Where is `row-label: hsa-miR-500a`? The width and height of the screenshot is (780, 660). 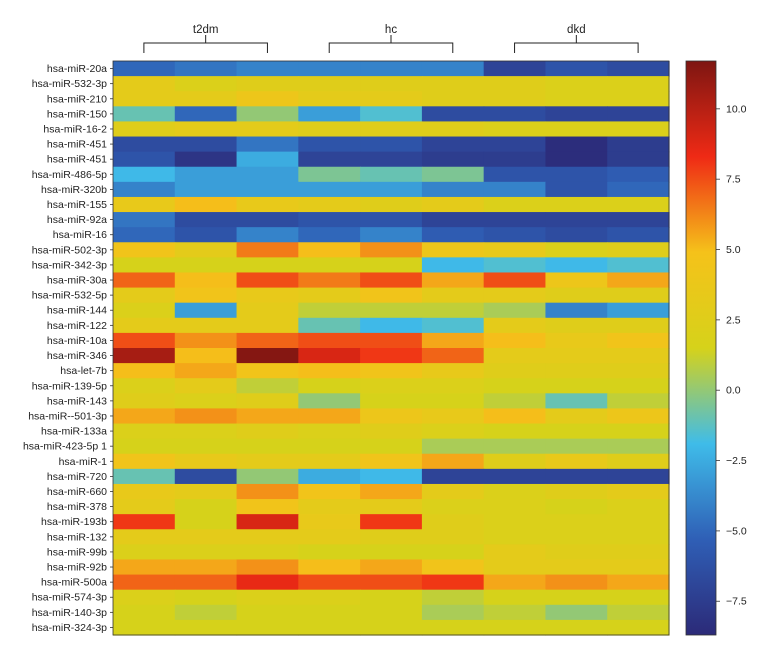 row-label: hsa-miR-500a is located at coordinates (74, 583).